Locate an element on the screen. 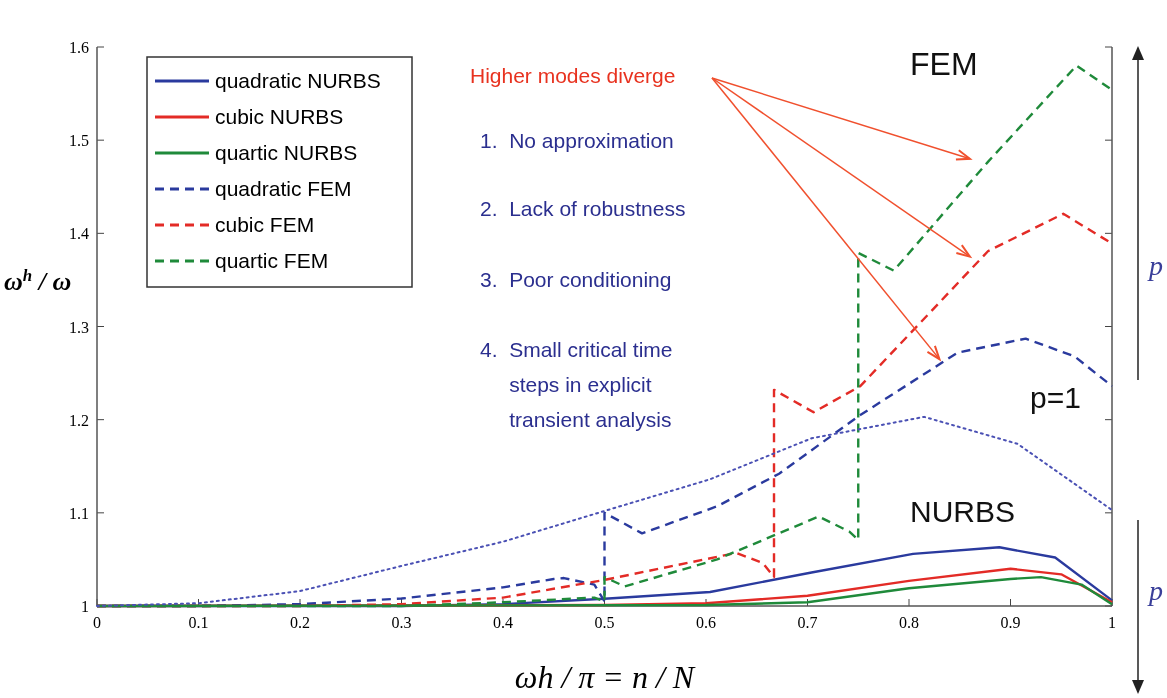 The image size is (1167, 698). annotation: 1. No approximation is located at coordinates (577, 140).